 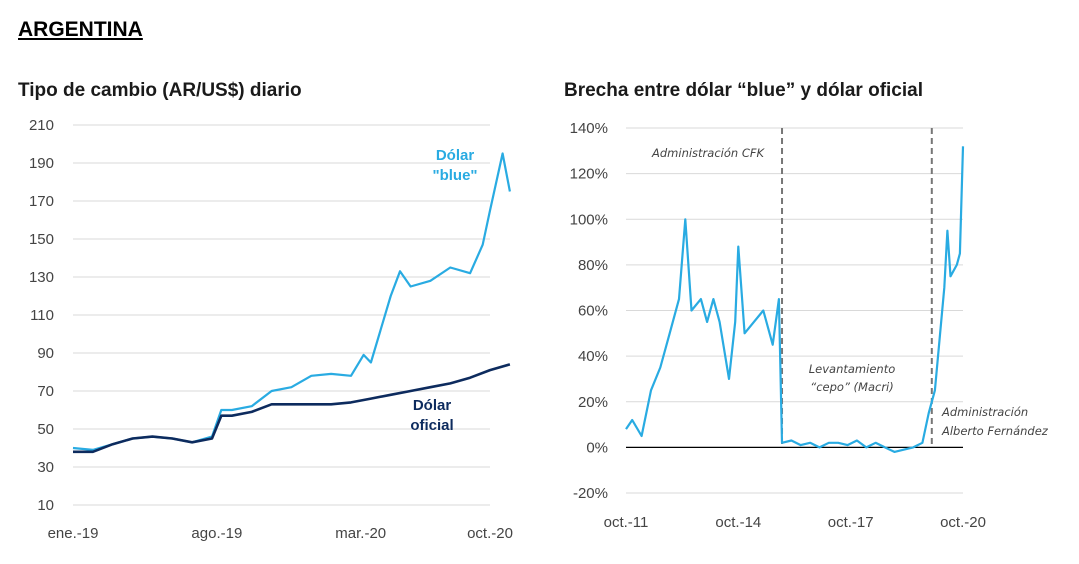 What do you see at coordinates (42, 315) in the screenshot?
I see `y-tick-label: 110` at bounding box center [42, 315].